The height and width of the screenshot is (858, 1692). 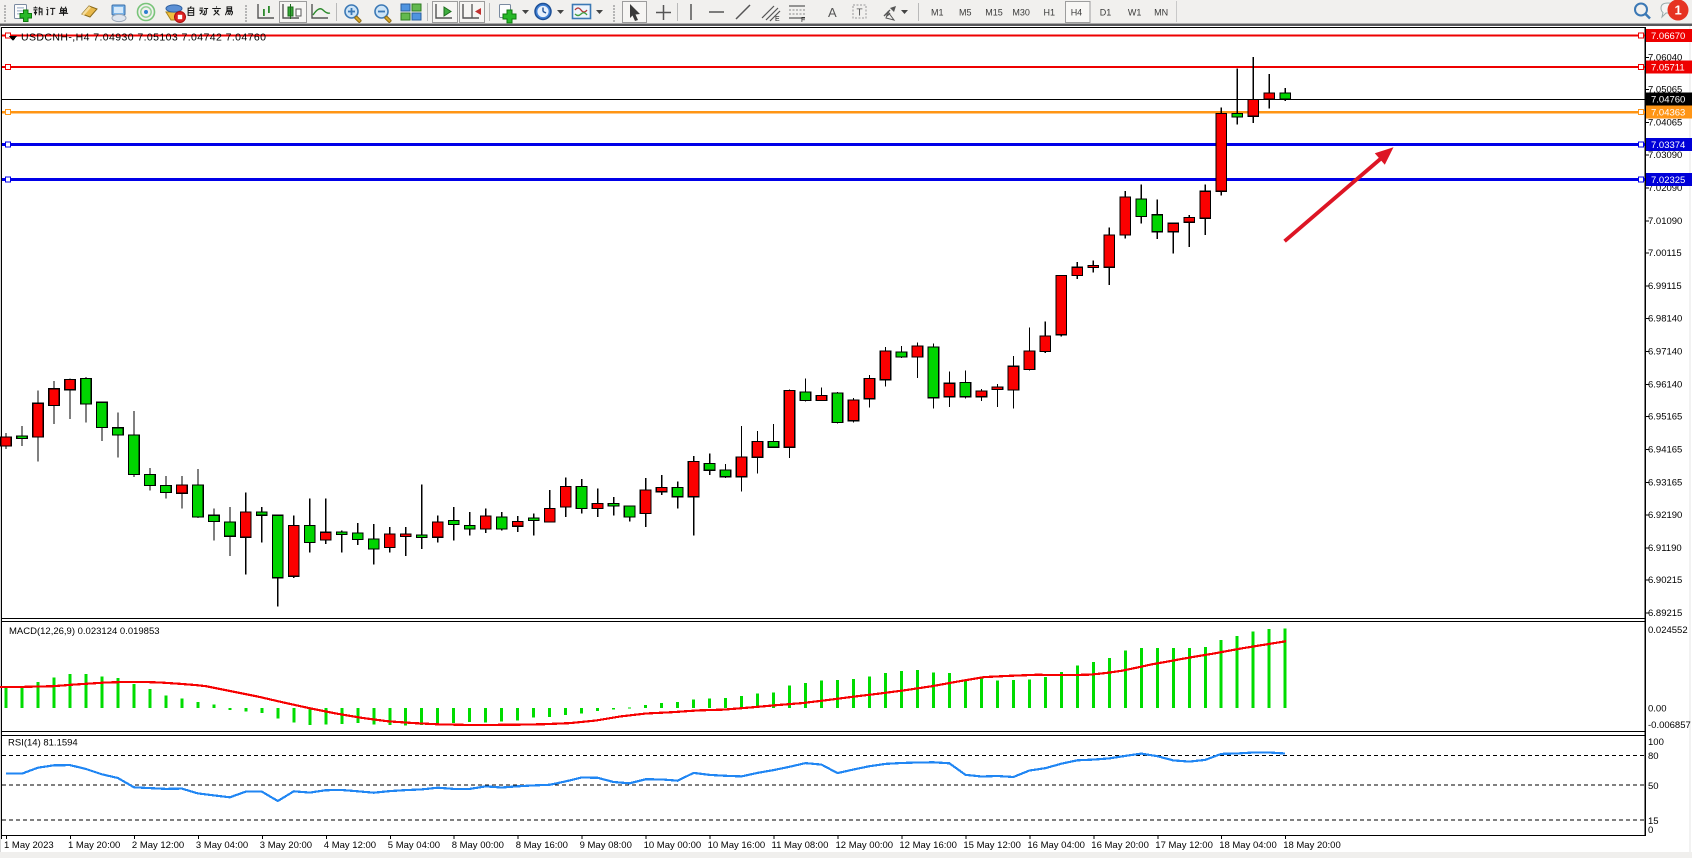 I want to click on svg-text: 6.94165, so click(x=1665, y=450).